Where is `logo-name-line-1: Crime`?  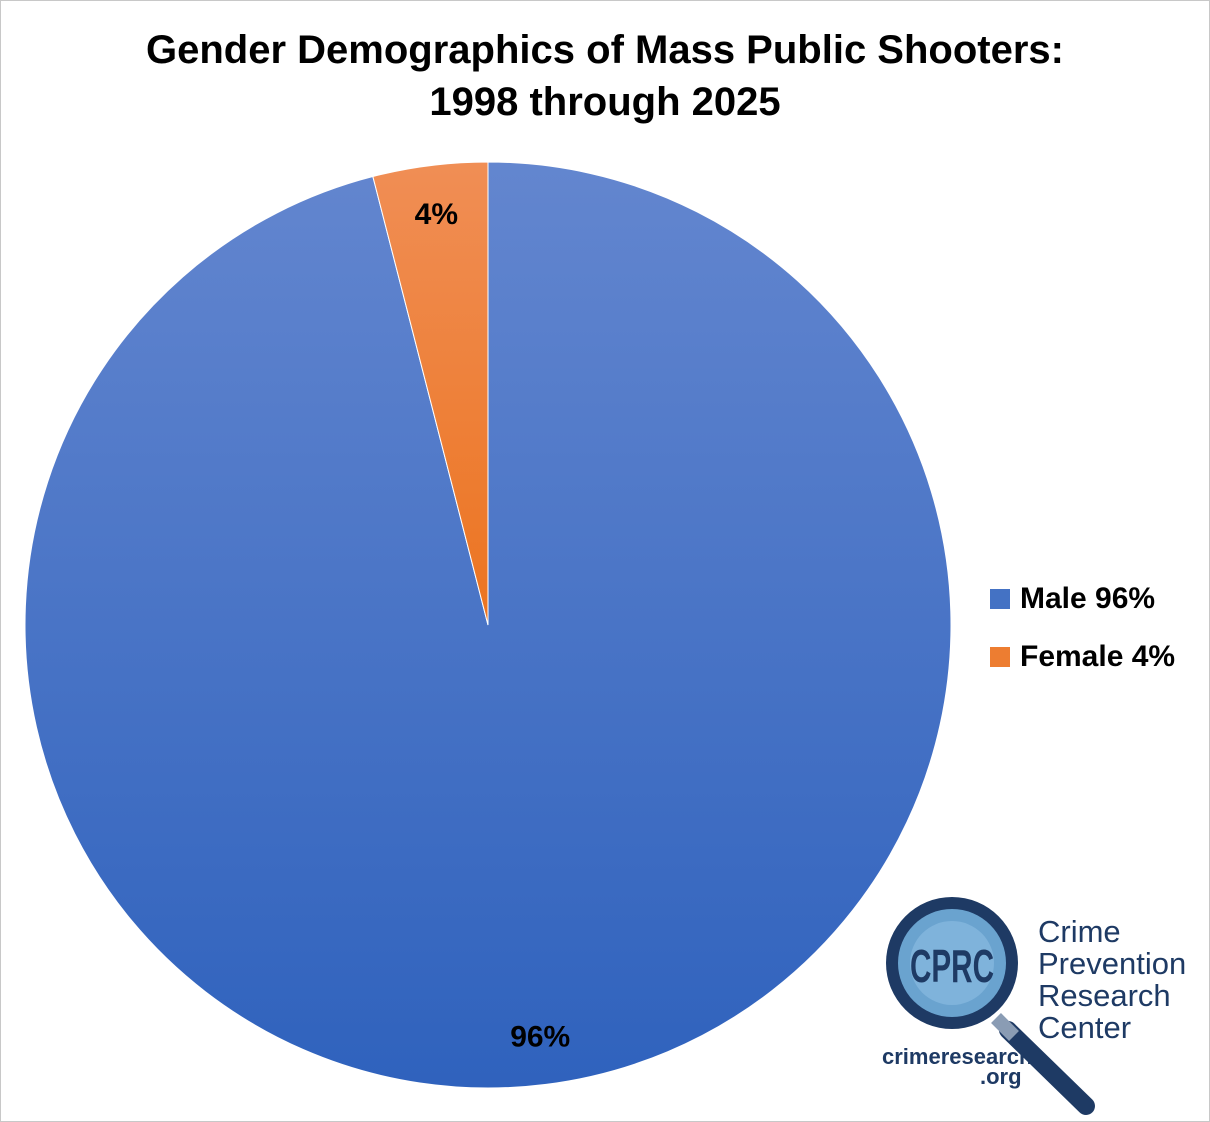
logo-name-line-1: Crime is located at coordinates (1079, 931).